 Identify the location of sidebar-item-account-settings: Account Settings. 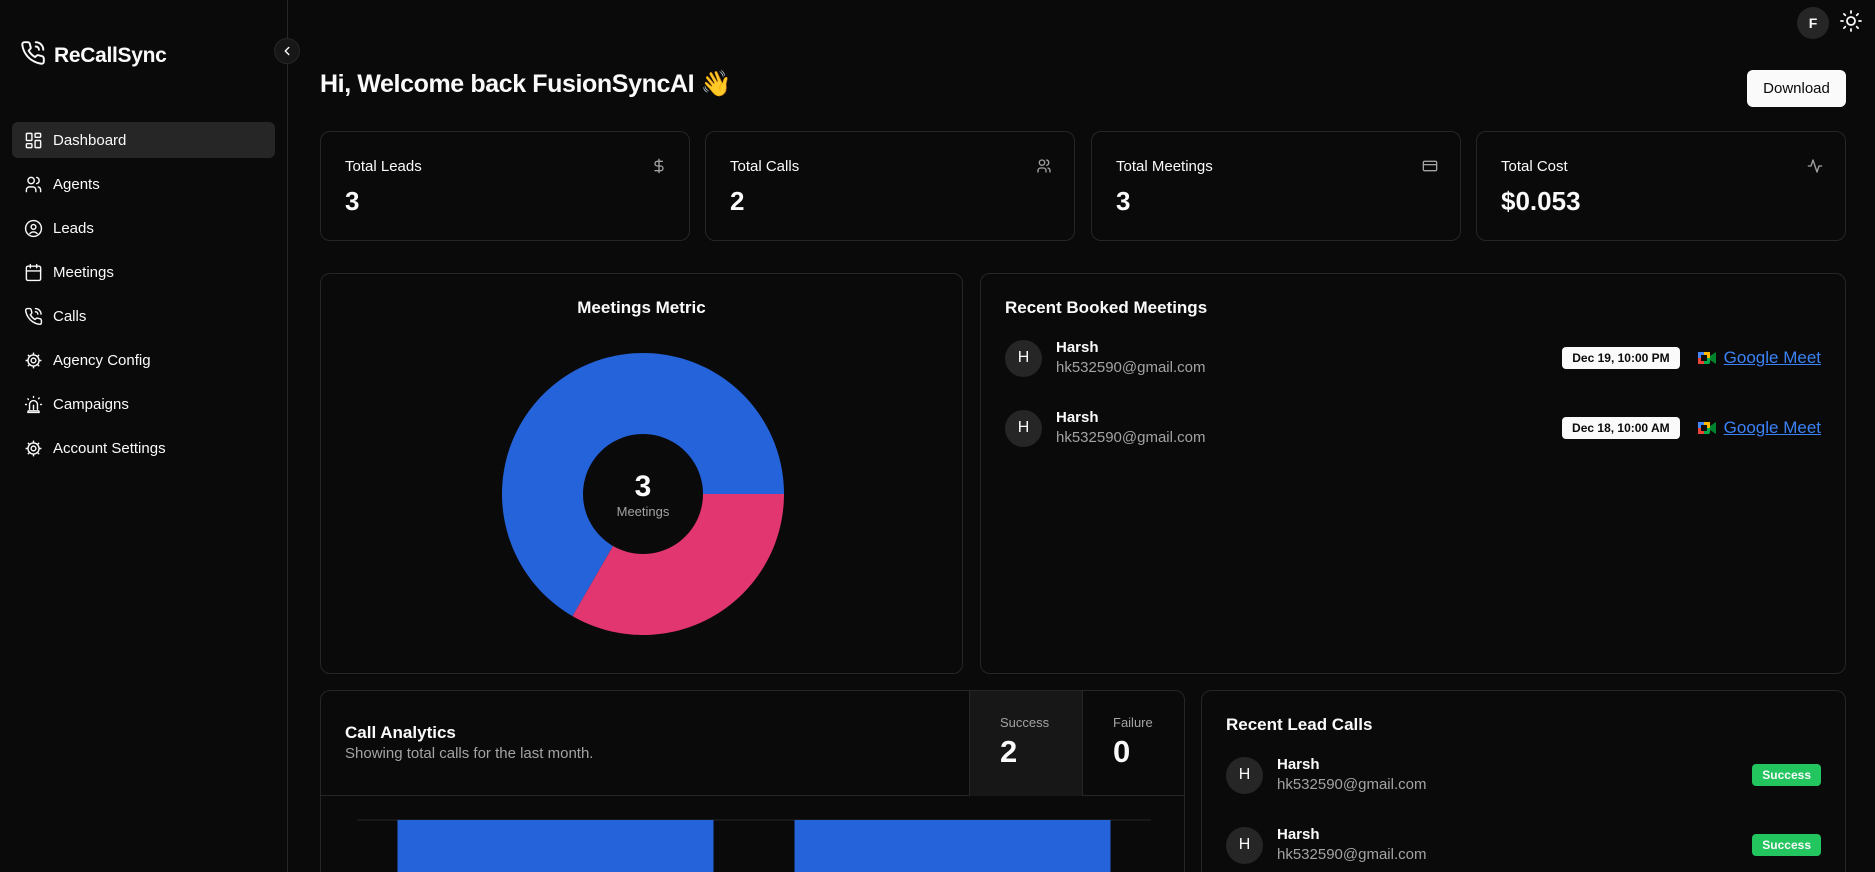
(143, 448).